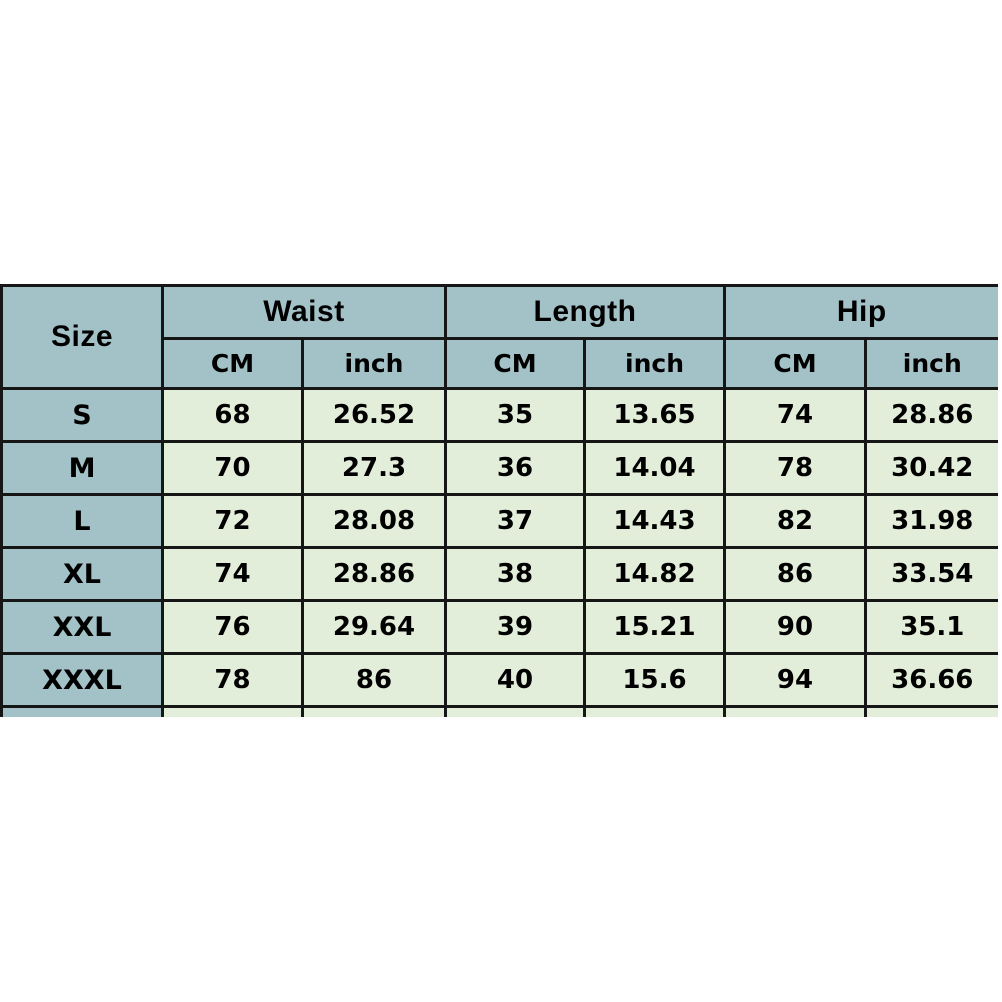  What do you see at coordinates (515, 415) in the screenshot?
I see `measurement-cell: 35` at bounding box center [515, 415].